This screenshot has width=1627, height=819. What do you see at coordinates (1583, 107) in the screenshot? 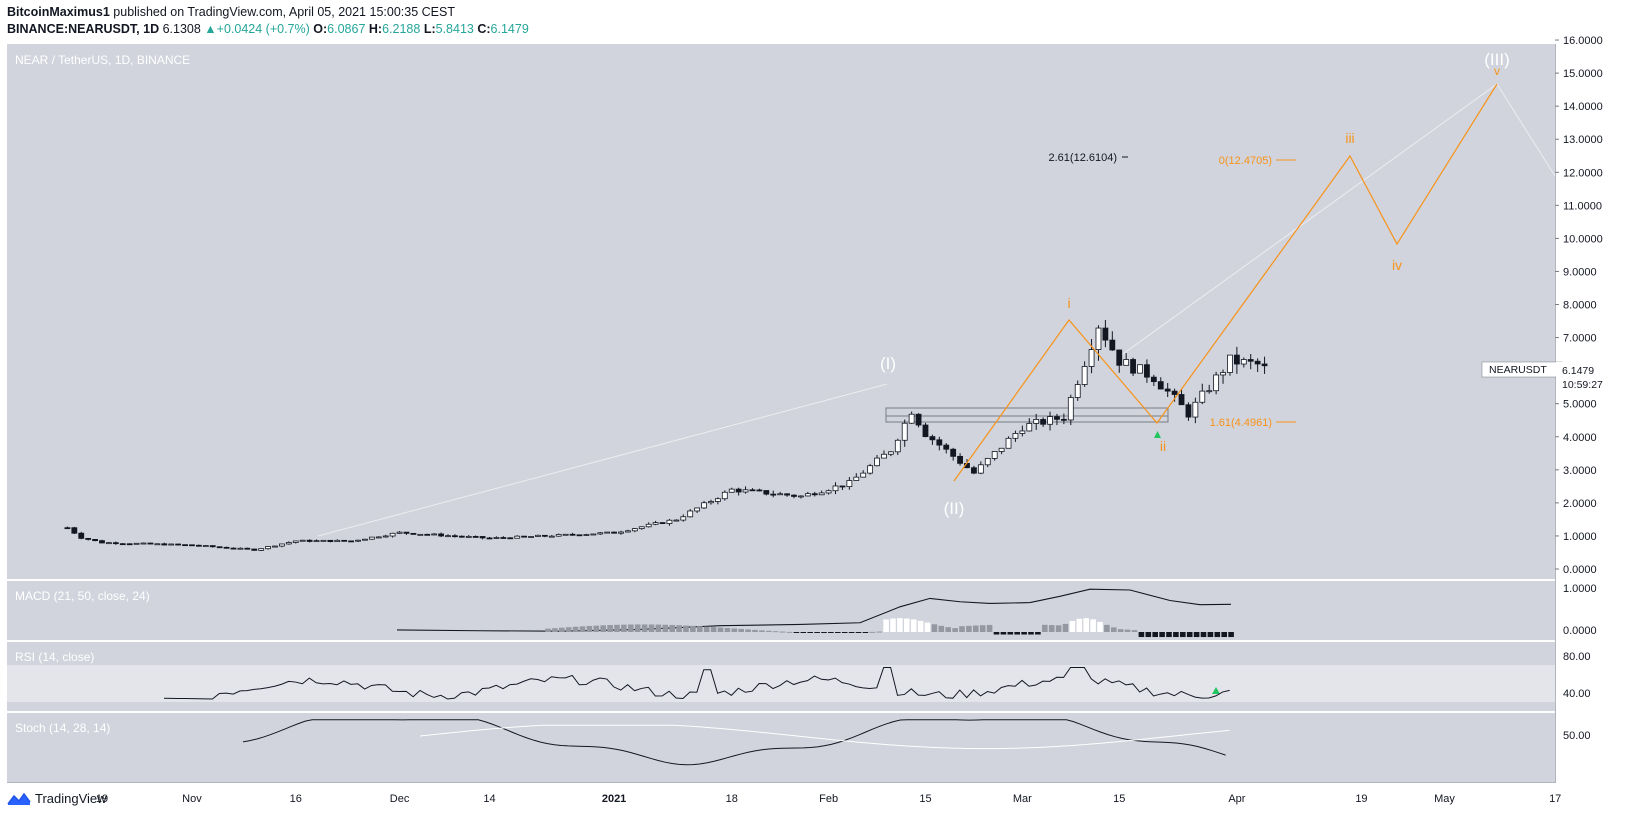
I see `price-tick-label: 14.0000` at bounding box center [1583, 107].